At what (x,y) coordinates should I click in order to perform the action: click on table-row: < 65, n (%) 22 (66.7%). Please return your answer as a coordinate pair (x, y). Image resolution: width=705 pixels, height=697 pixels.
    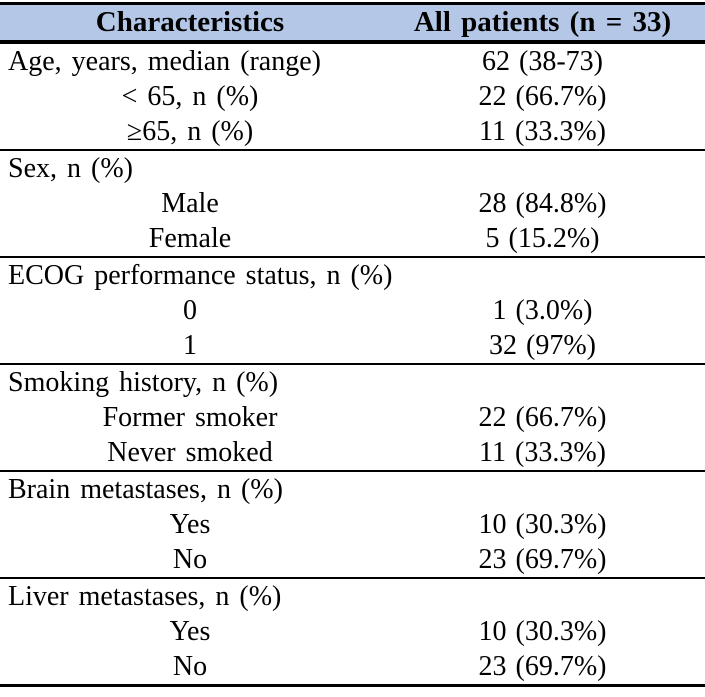
    Looking at the image, I should click on (352, 96).